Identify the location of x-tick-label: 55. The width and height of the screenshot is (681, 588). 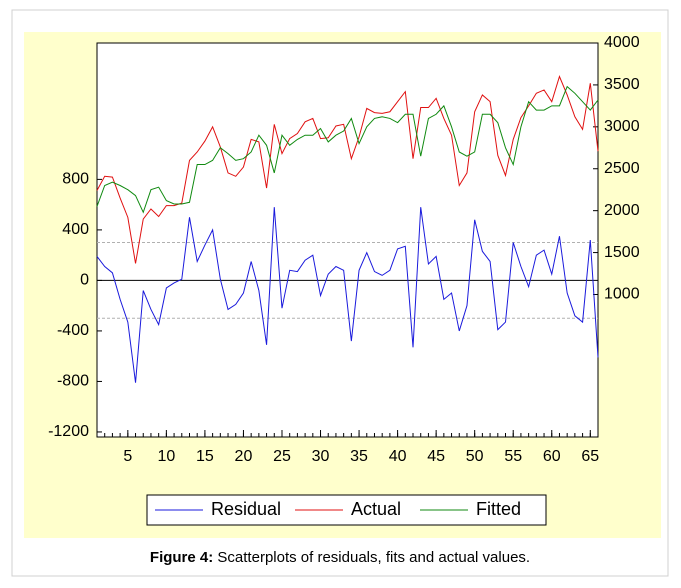
(513, 456).